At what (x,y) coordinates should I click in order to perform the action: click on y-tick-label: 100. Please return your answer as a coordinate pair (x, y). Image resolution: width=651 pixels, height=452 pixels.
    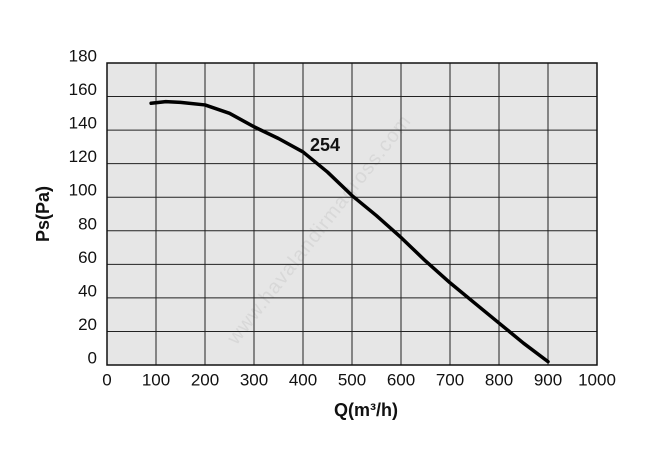
    Looking at the image, I should click on (83, 190).